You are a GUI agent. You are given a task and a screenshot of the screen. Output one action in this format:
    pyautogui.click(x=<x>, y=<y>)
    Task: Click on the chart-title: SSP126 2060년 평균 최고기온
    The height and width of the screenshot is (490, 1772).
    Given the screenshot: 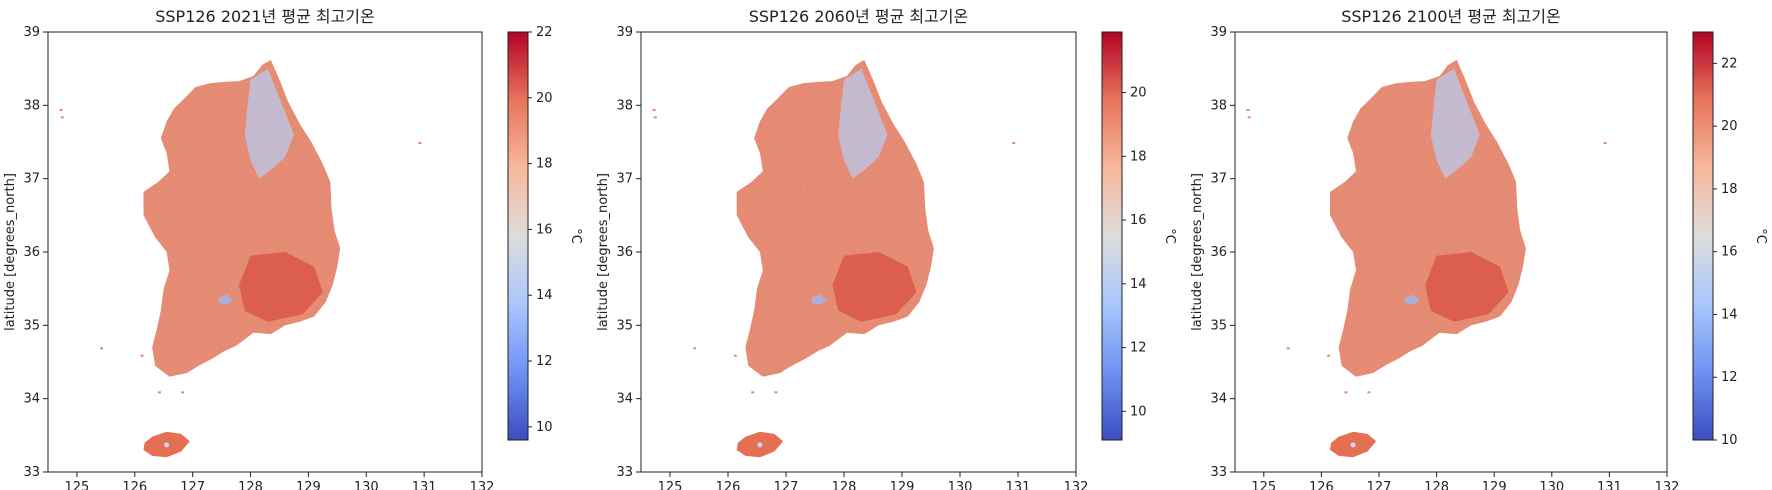 What is the action you would take?
    pyautogui.click(x=859, y=16)
    